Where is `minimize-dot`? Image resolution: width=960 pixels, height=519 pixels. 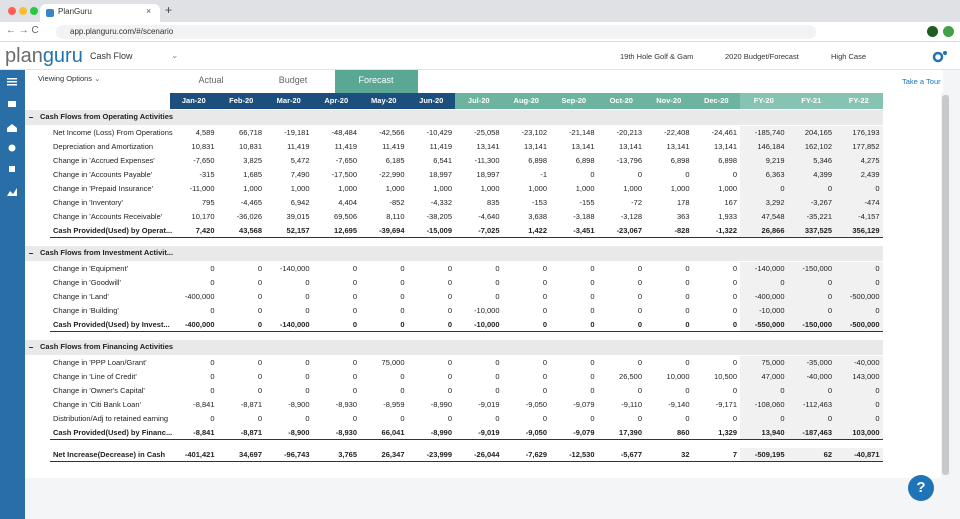 minimize-dot is located at coordinates (23, 11).